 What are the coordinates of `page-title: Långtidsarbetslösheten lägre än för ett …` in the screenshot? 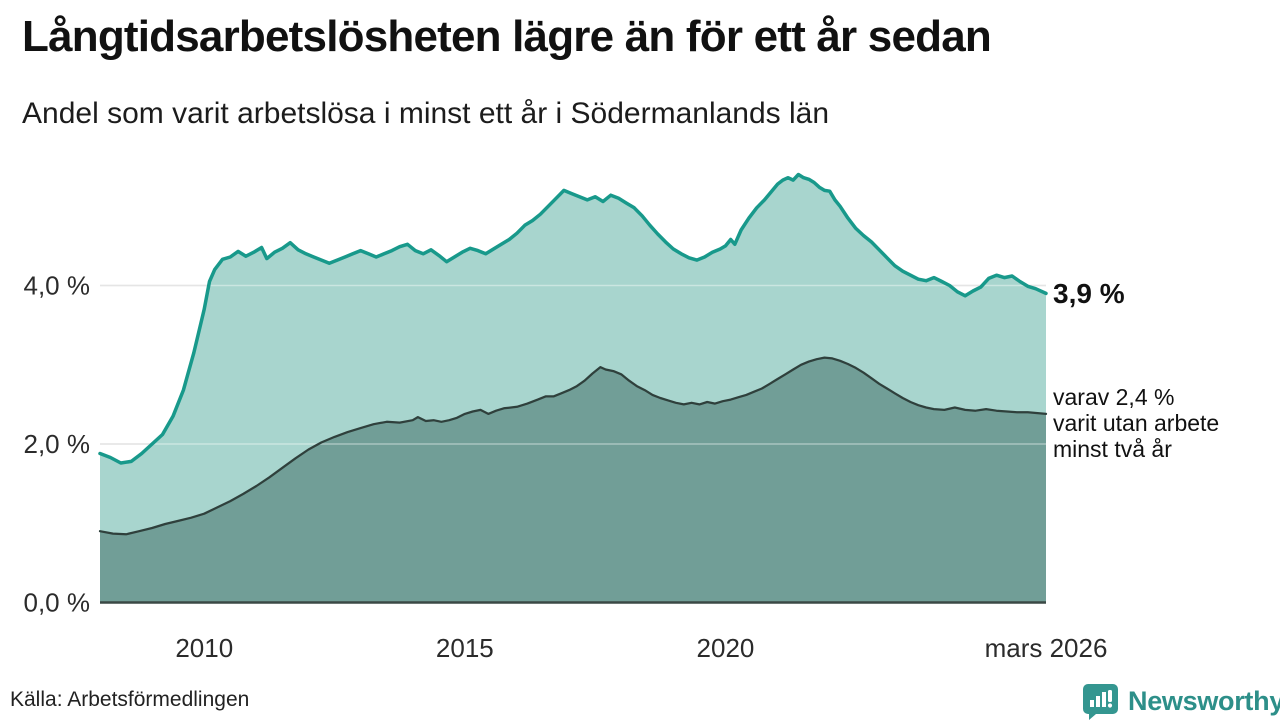 It's located at (507, 36).